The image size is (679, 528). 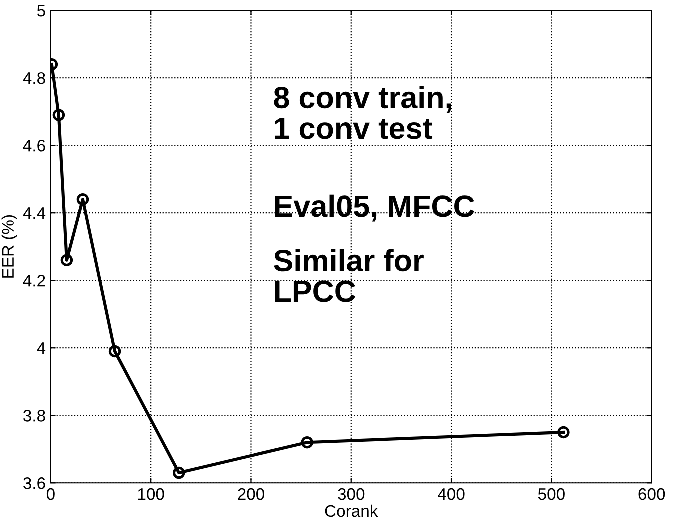 I want to click on y-axis-title: EER (%), so click(x=10, y=246).